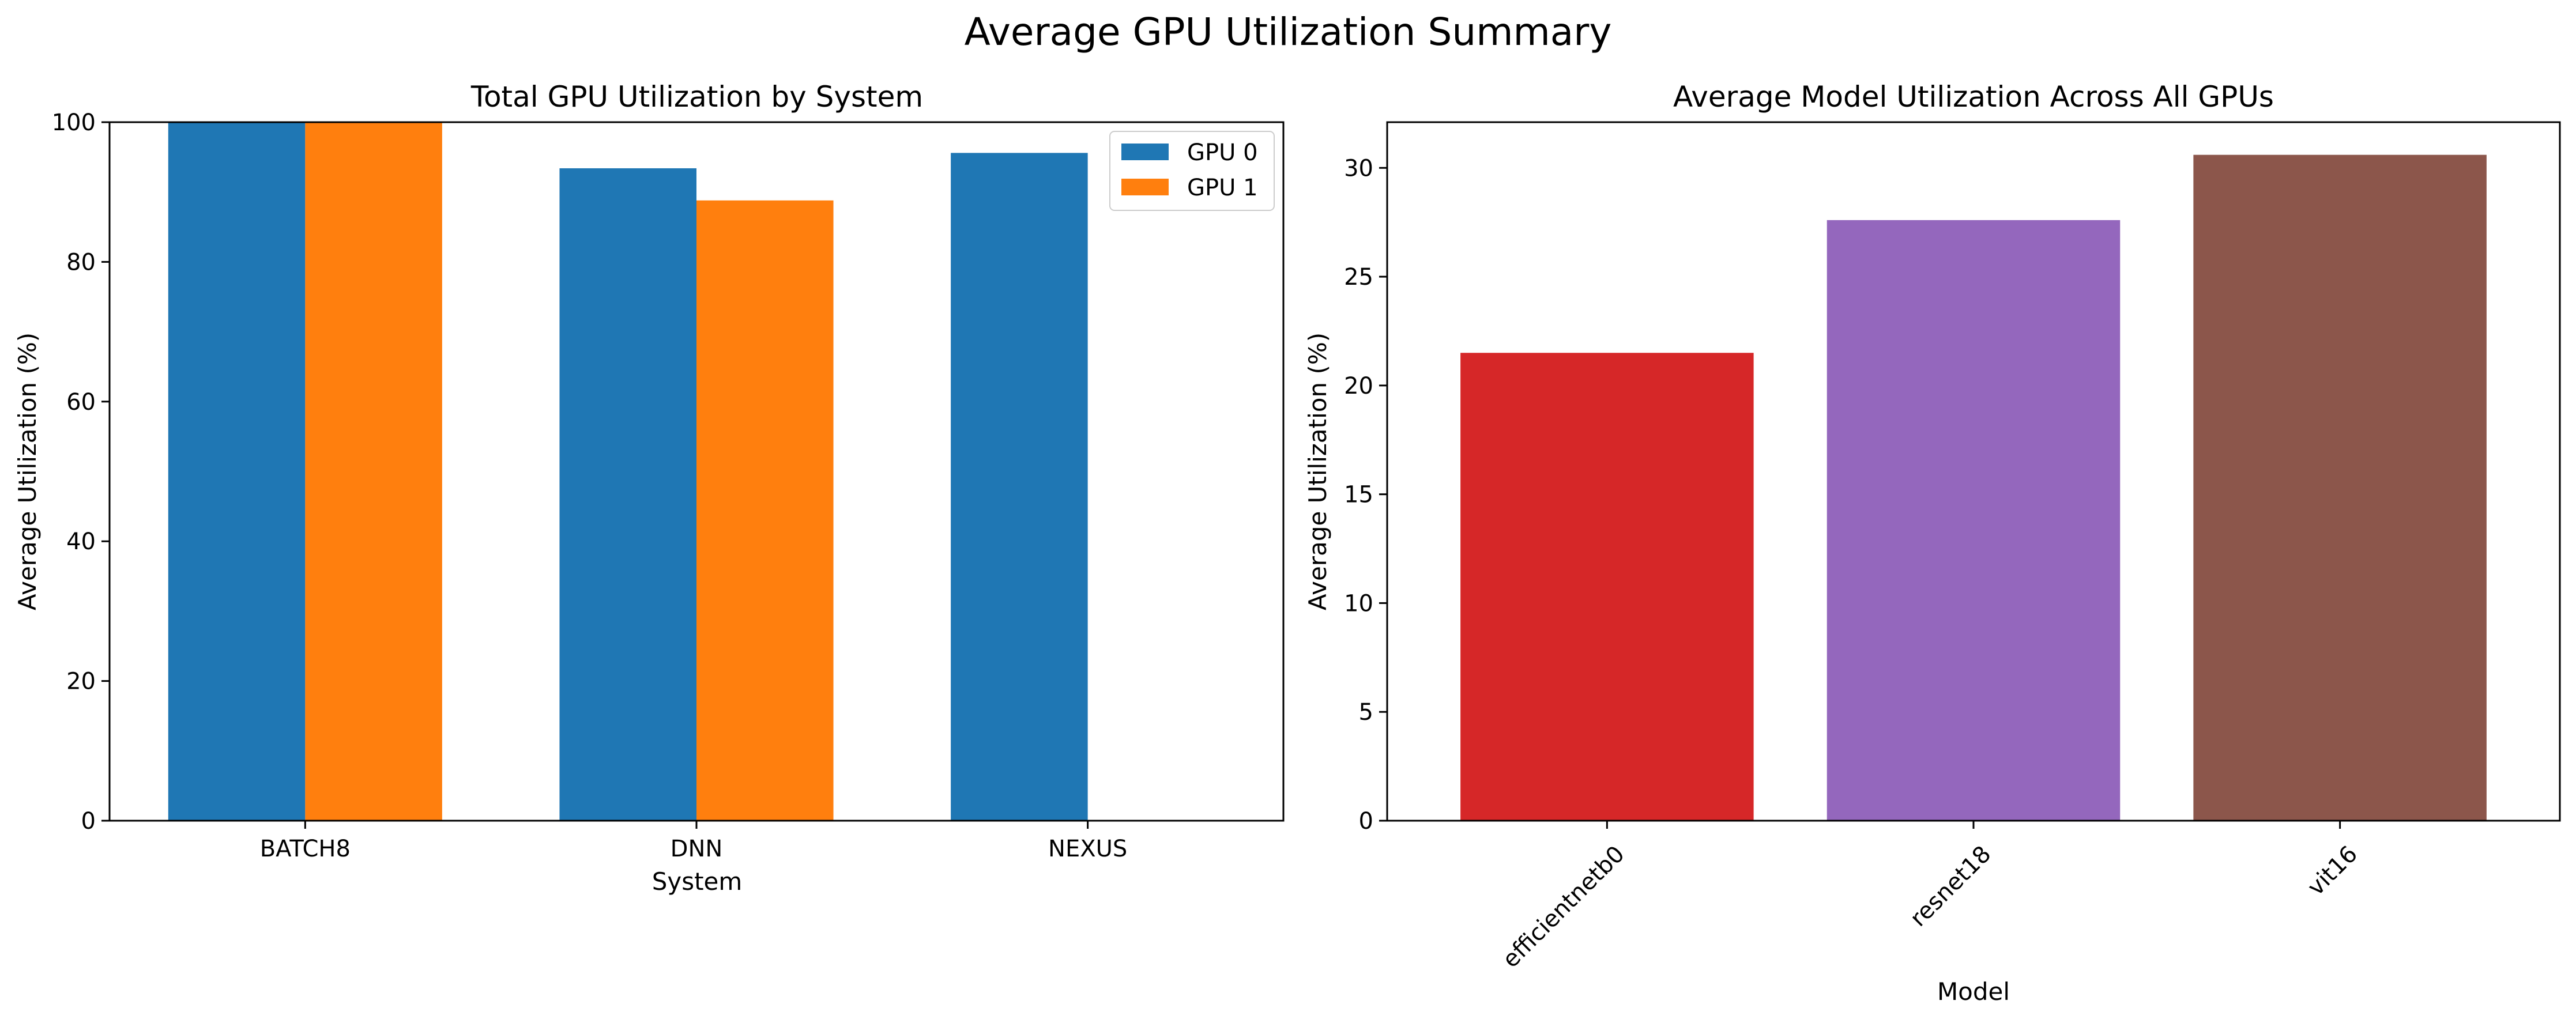 The image size is (2576, 1023). What do you see at coordinates (81, 542) in the screenshot?
I see `y-tick-label: 40` at bounding box center [81, 542].